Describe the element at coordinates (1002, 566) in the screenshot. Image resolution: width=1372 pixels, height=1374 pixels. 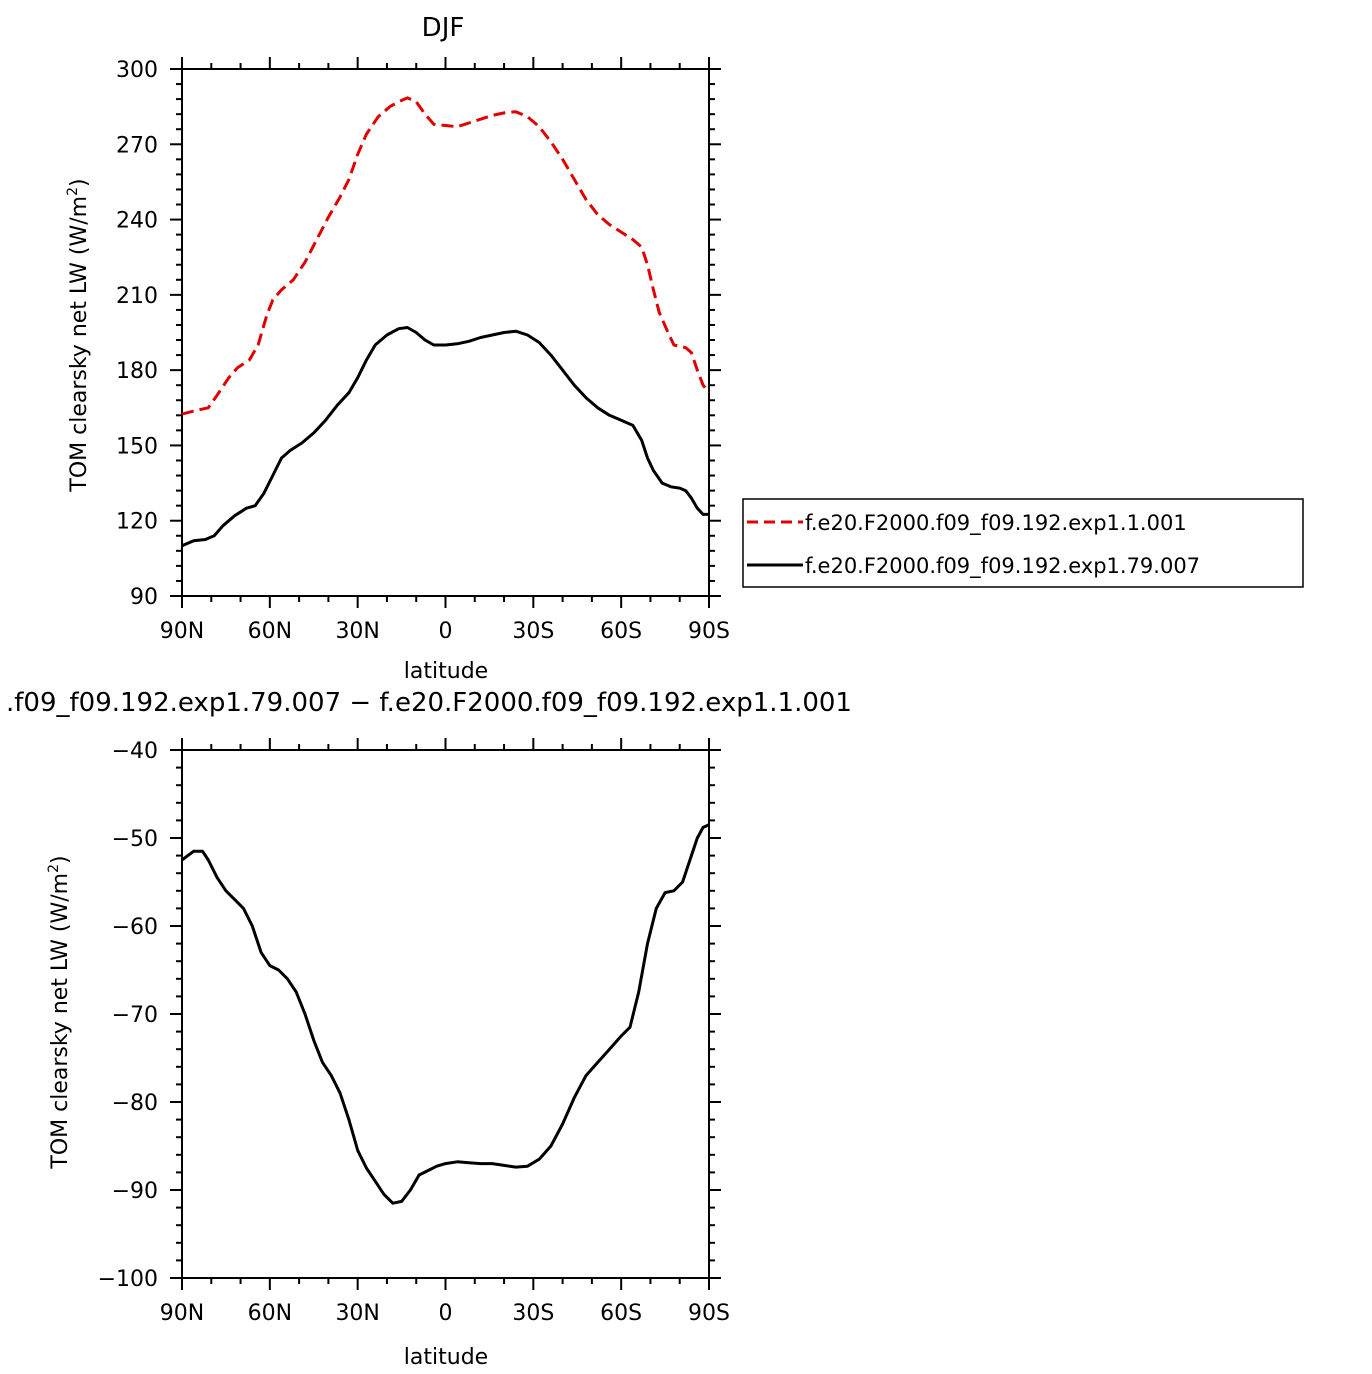
I see `legend-entry-exp1-79-007: f.e20.F2000.f09_f09.192.exp1.79.007` at that location.